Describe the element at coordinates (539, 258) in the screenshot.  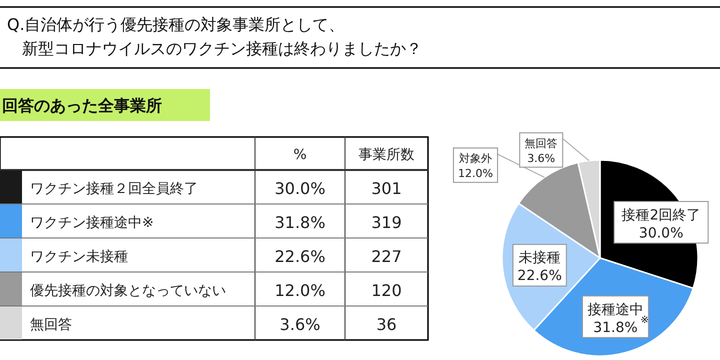
I see `slice-label: 未接種` at that location.